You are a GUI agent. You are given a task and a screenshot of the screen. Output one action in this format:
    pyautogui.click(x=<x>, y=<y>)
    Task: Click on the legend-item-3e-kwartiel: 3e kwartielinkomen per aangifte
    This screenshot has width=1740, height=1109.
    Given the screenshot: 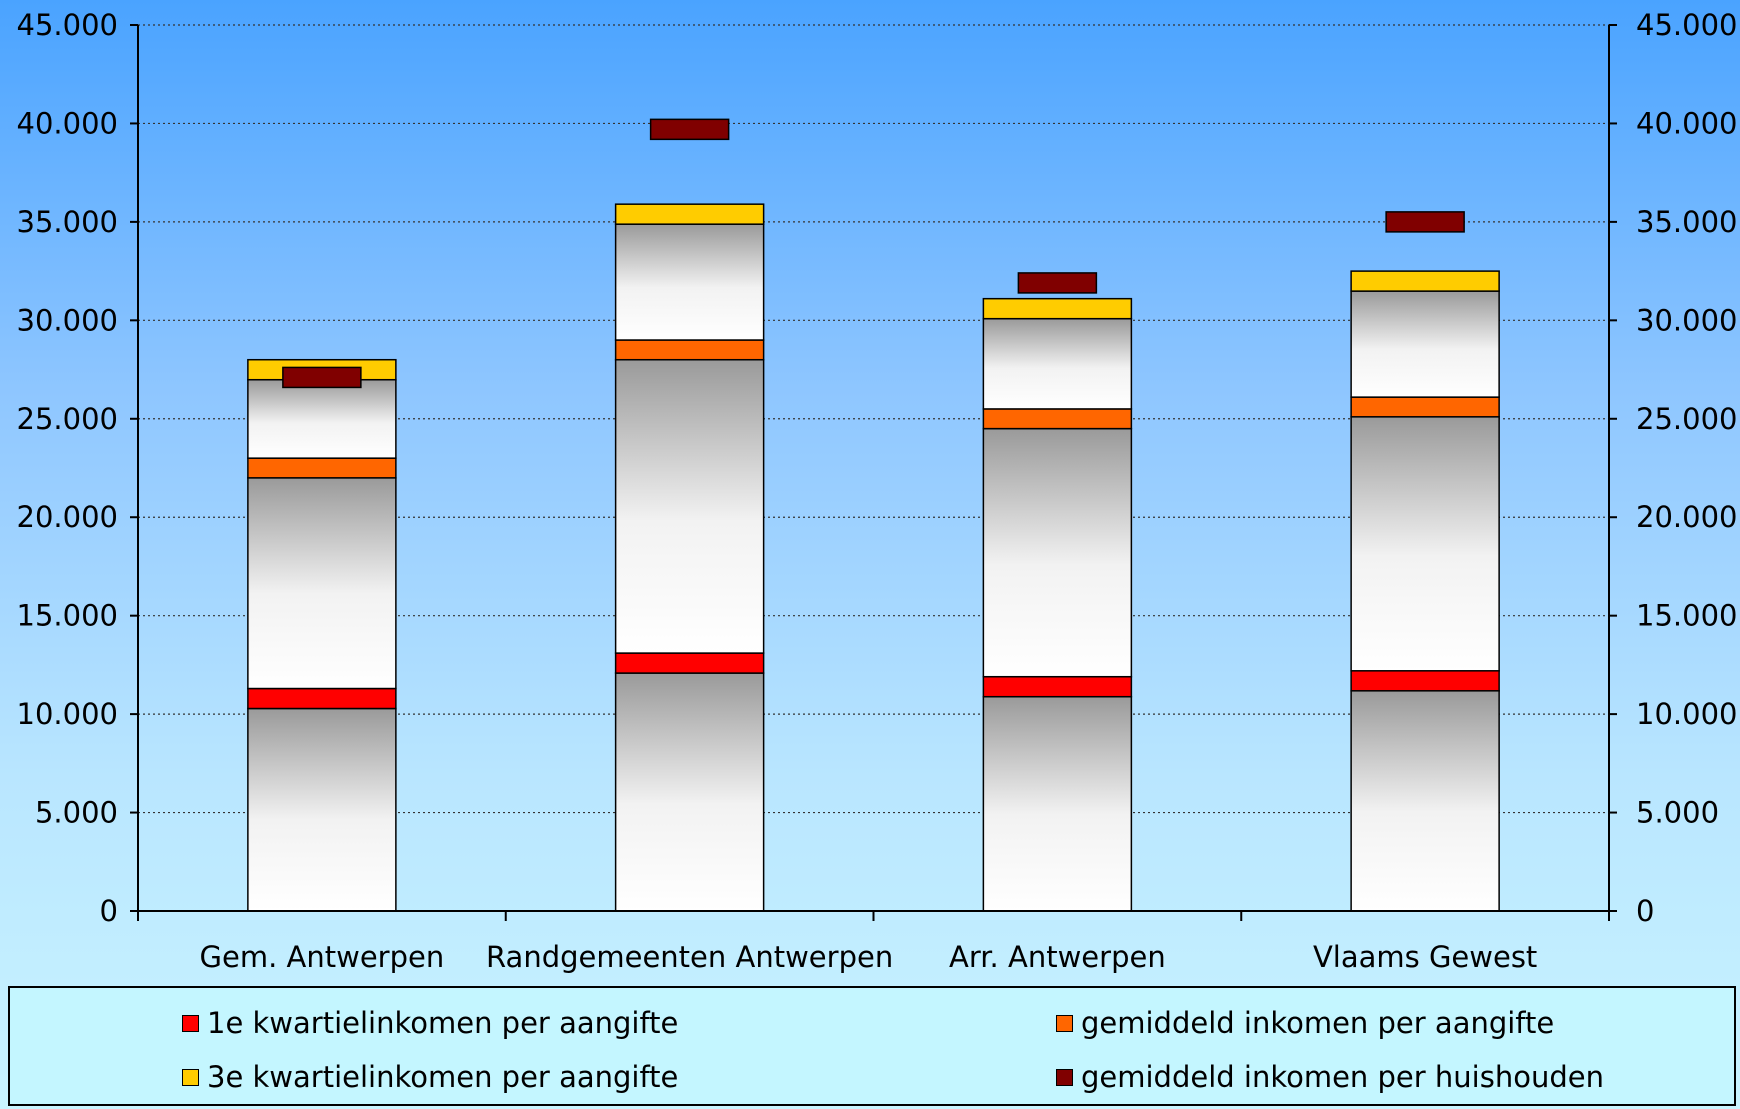 What is the action you would take?
    pyautogui.click(x=430, y=1077)
    